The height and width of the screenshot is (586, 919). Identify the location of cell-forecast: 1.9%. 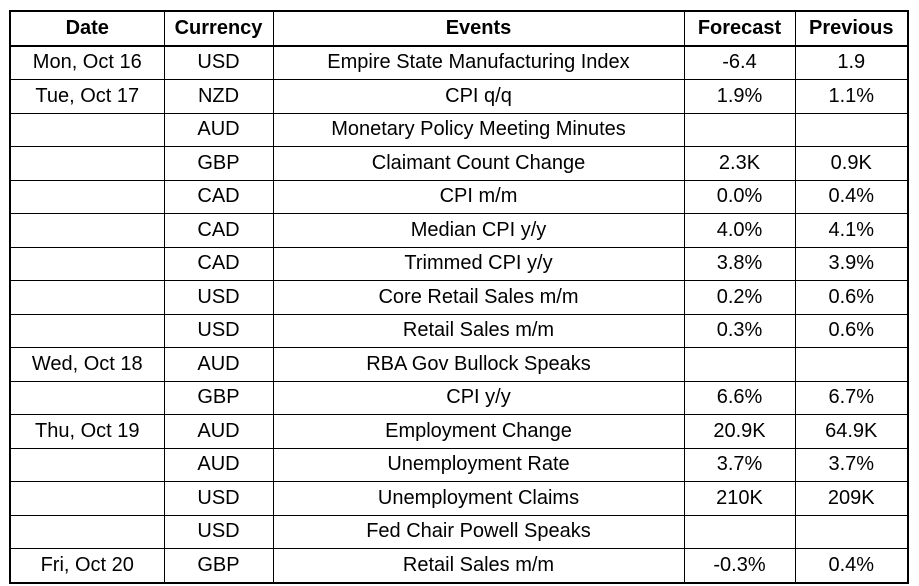
(739, 96).